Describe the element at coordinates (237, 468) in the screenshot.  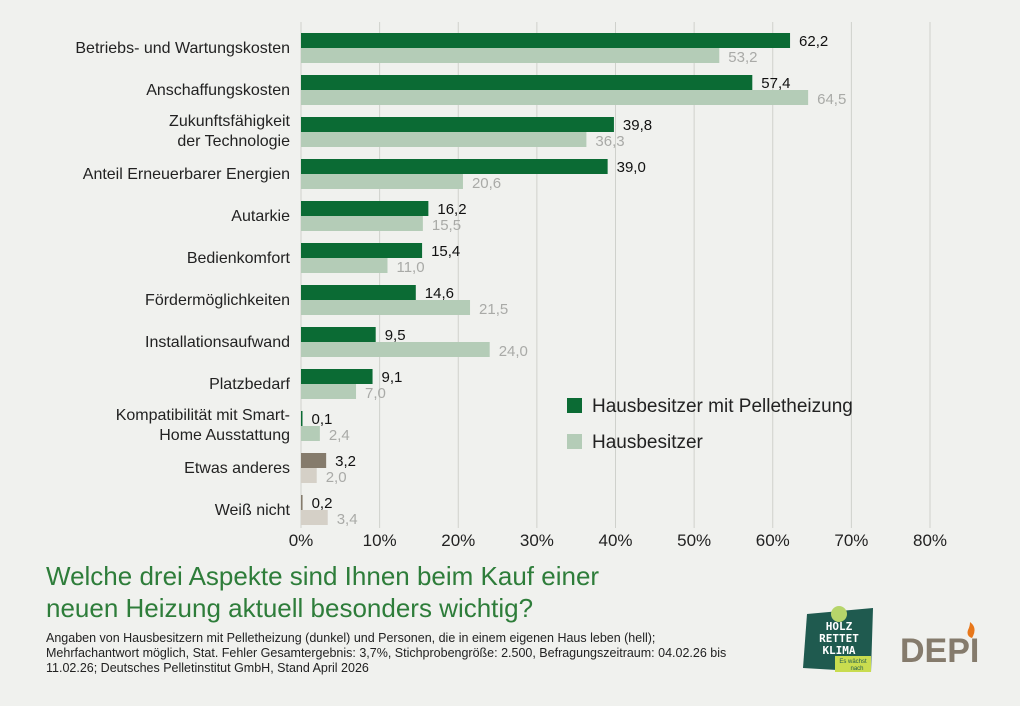
I see `category-label: Etwas anderes` at that location.